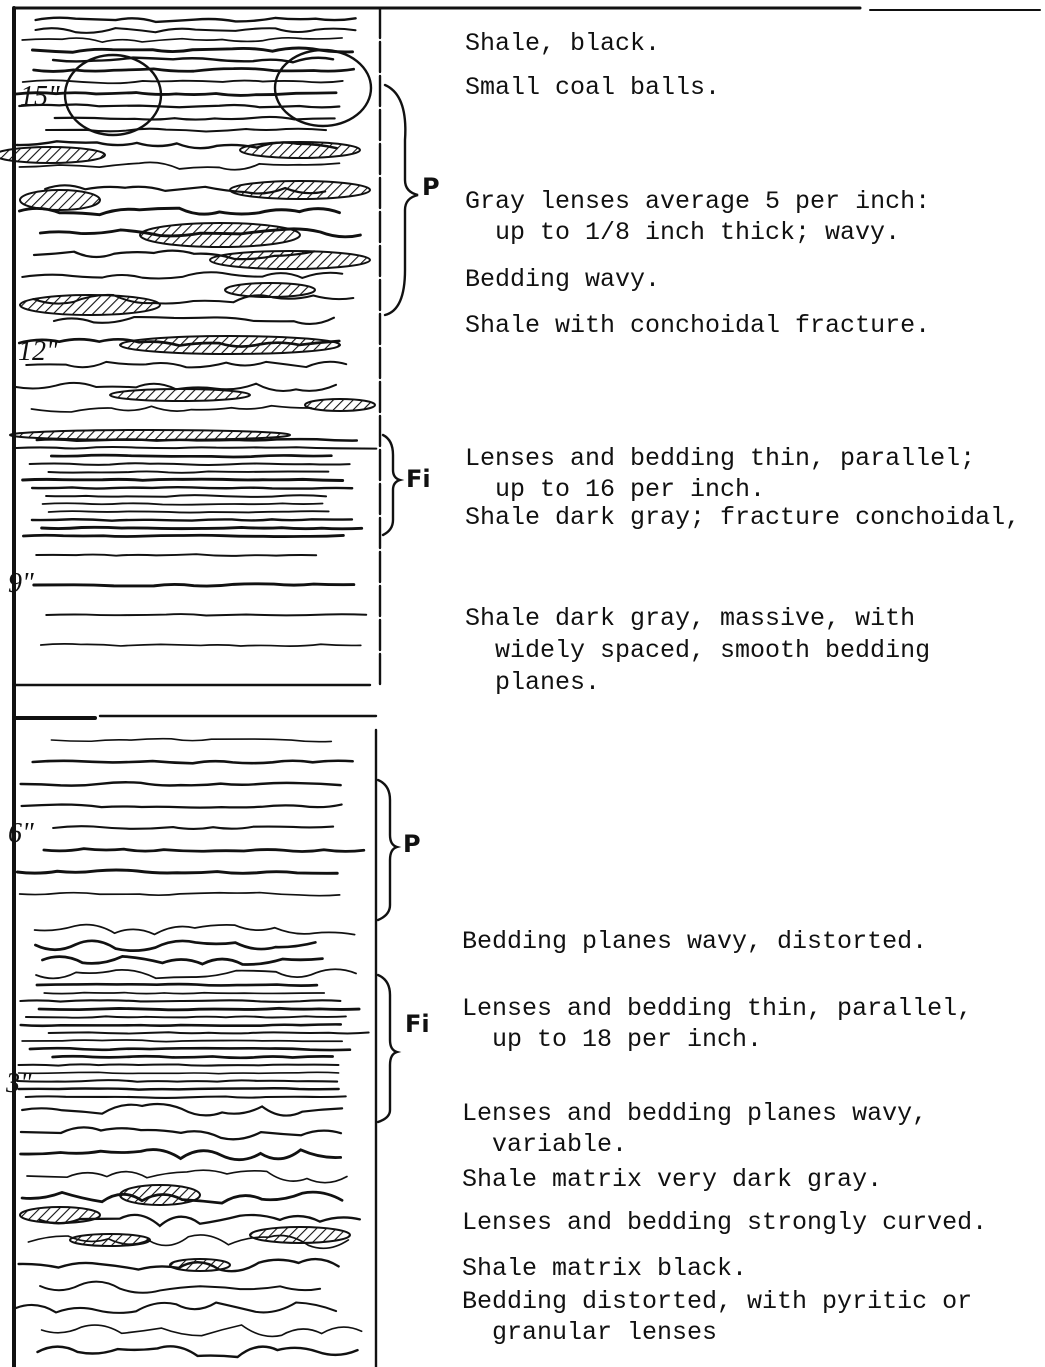  Describe the element at coordinates (18, 1083) in the screenshot. I see `depth-mark: 3"` at that location.